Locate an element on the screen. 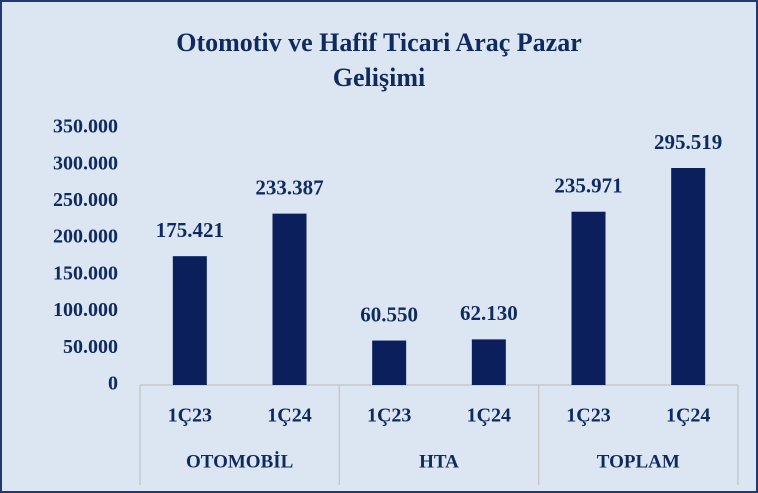  value-label: 295.519 is located at coordinates (688, 142).